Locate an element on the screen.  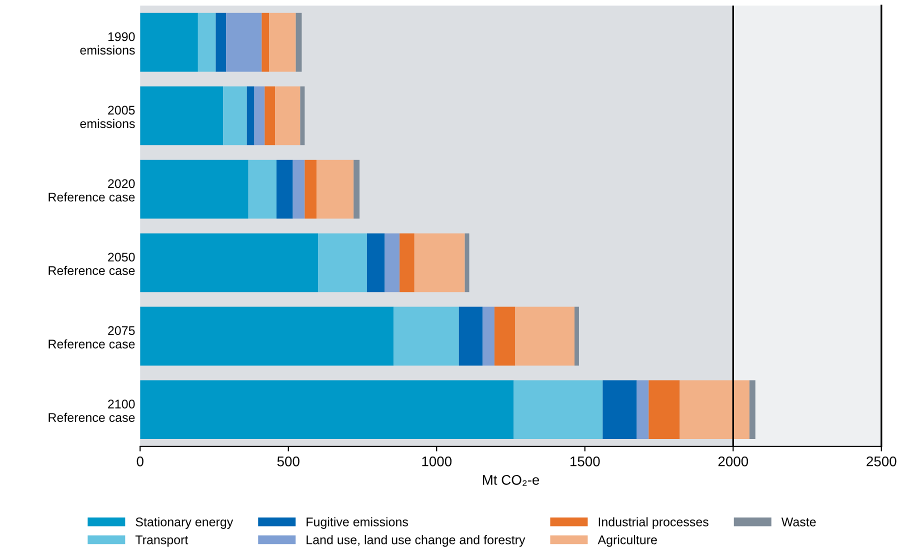
x-tick-label: 1500 is located at coordinates (585, 461).